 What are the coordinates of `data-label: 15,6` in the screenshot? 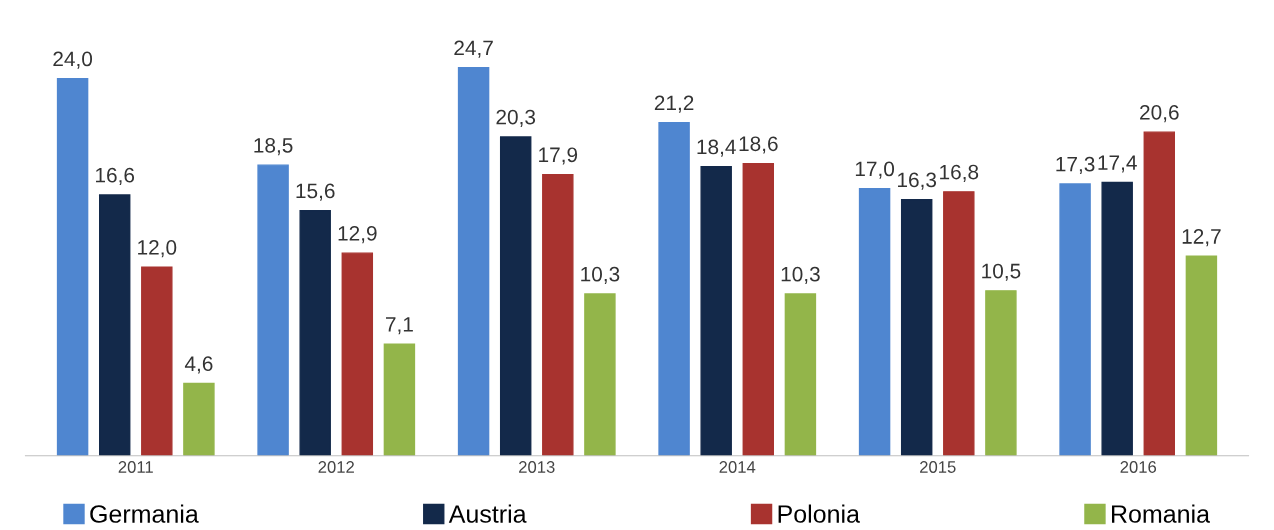 It's located at (315, 192).